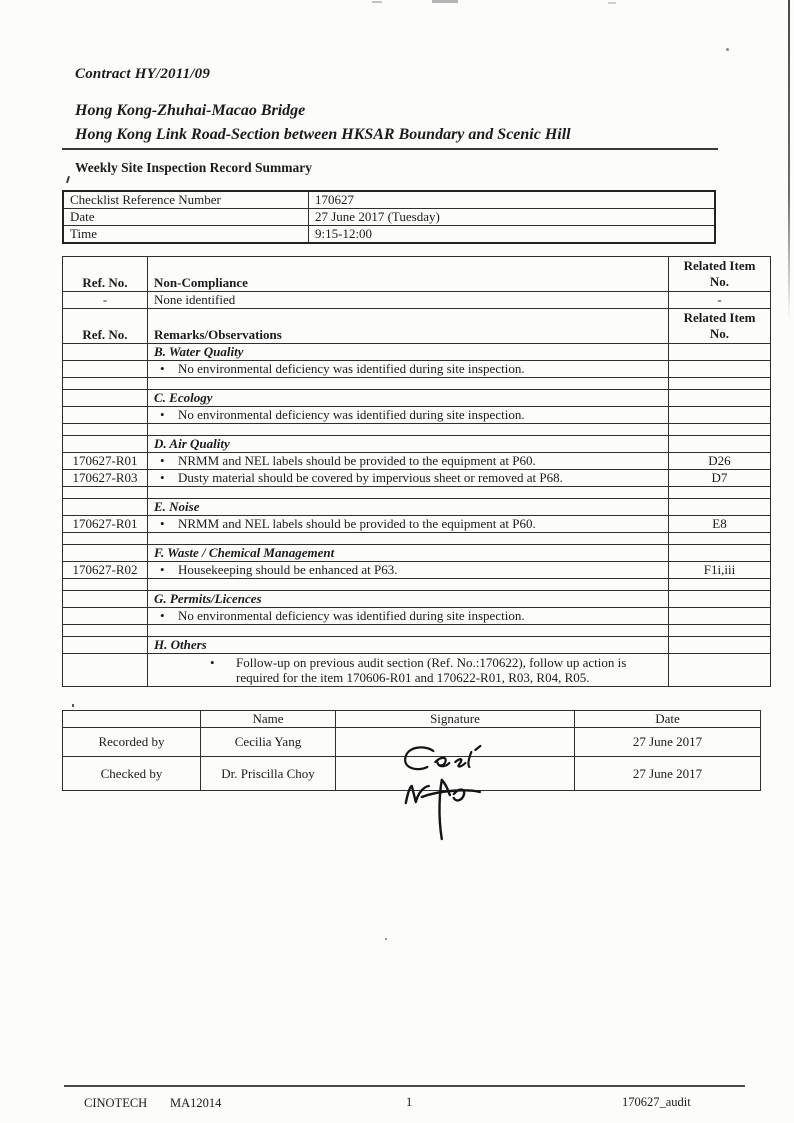  I want to click on ref-no-cell: 170627-R03, so click(105, 478).